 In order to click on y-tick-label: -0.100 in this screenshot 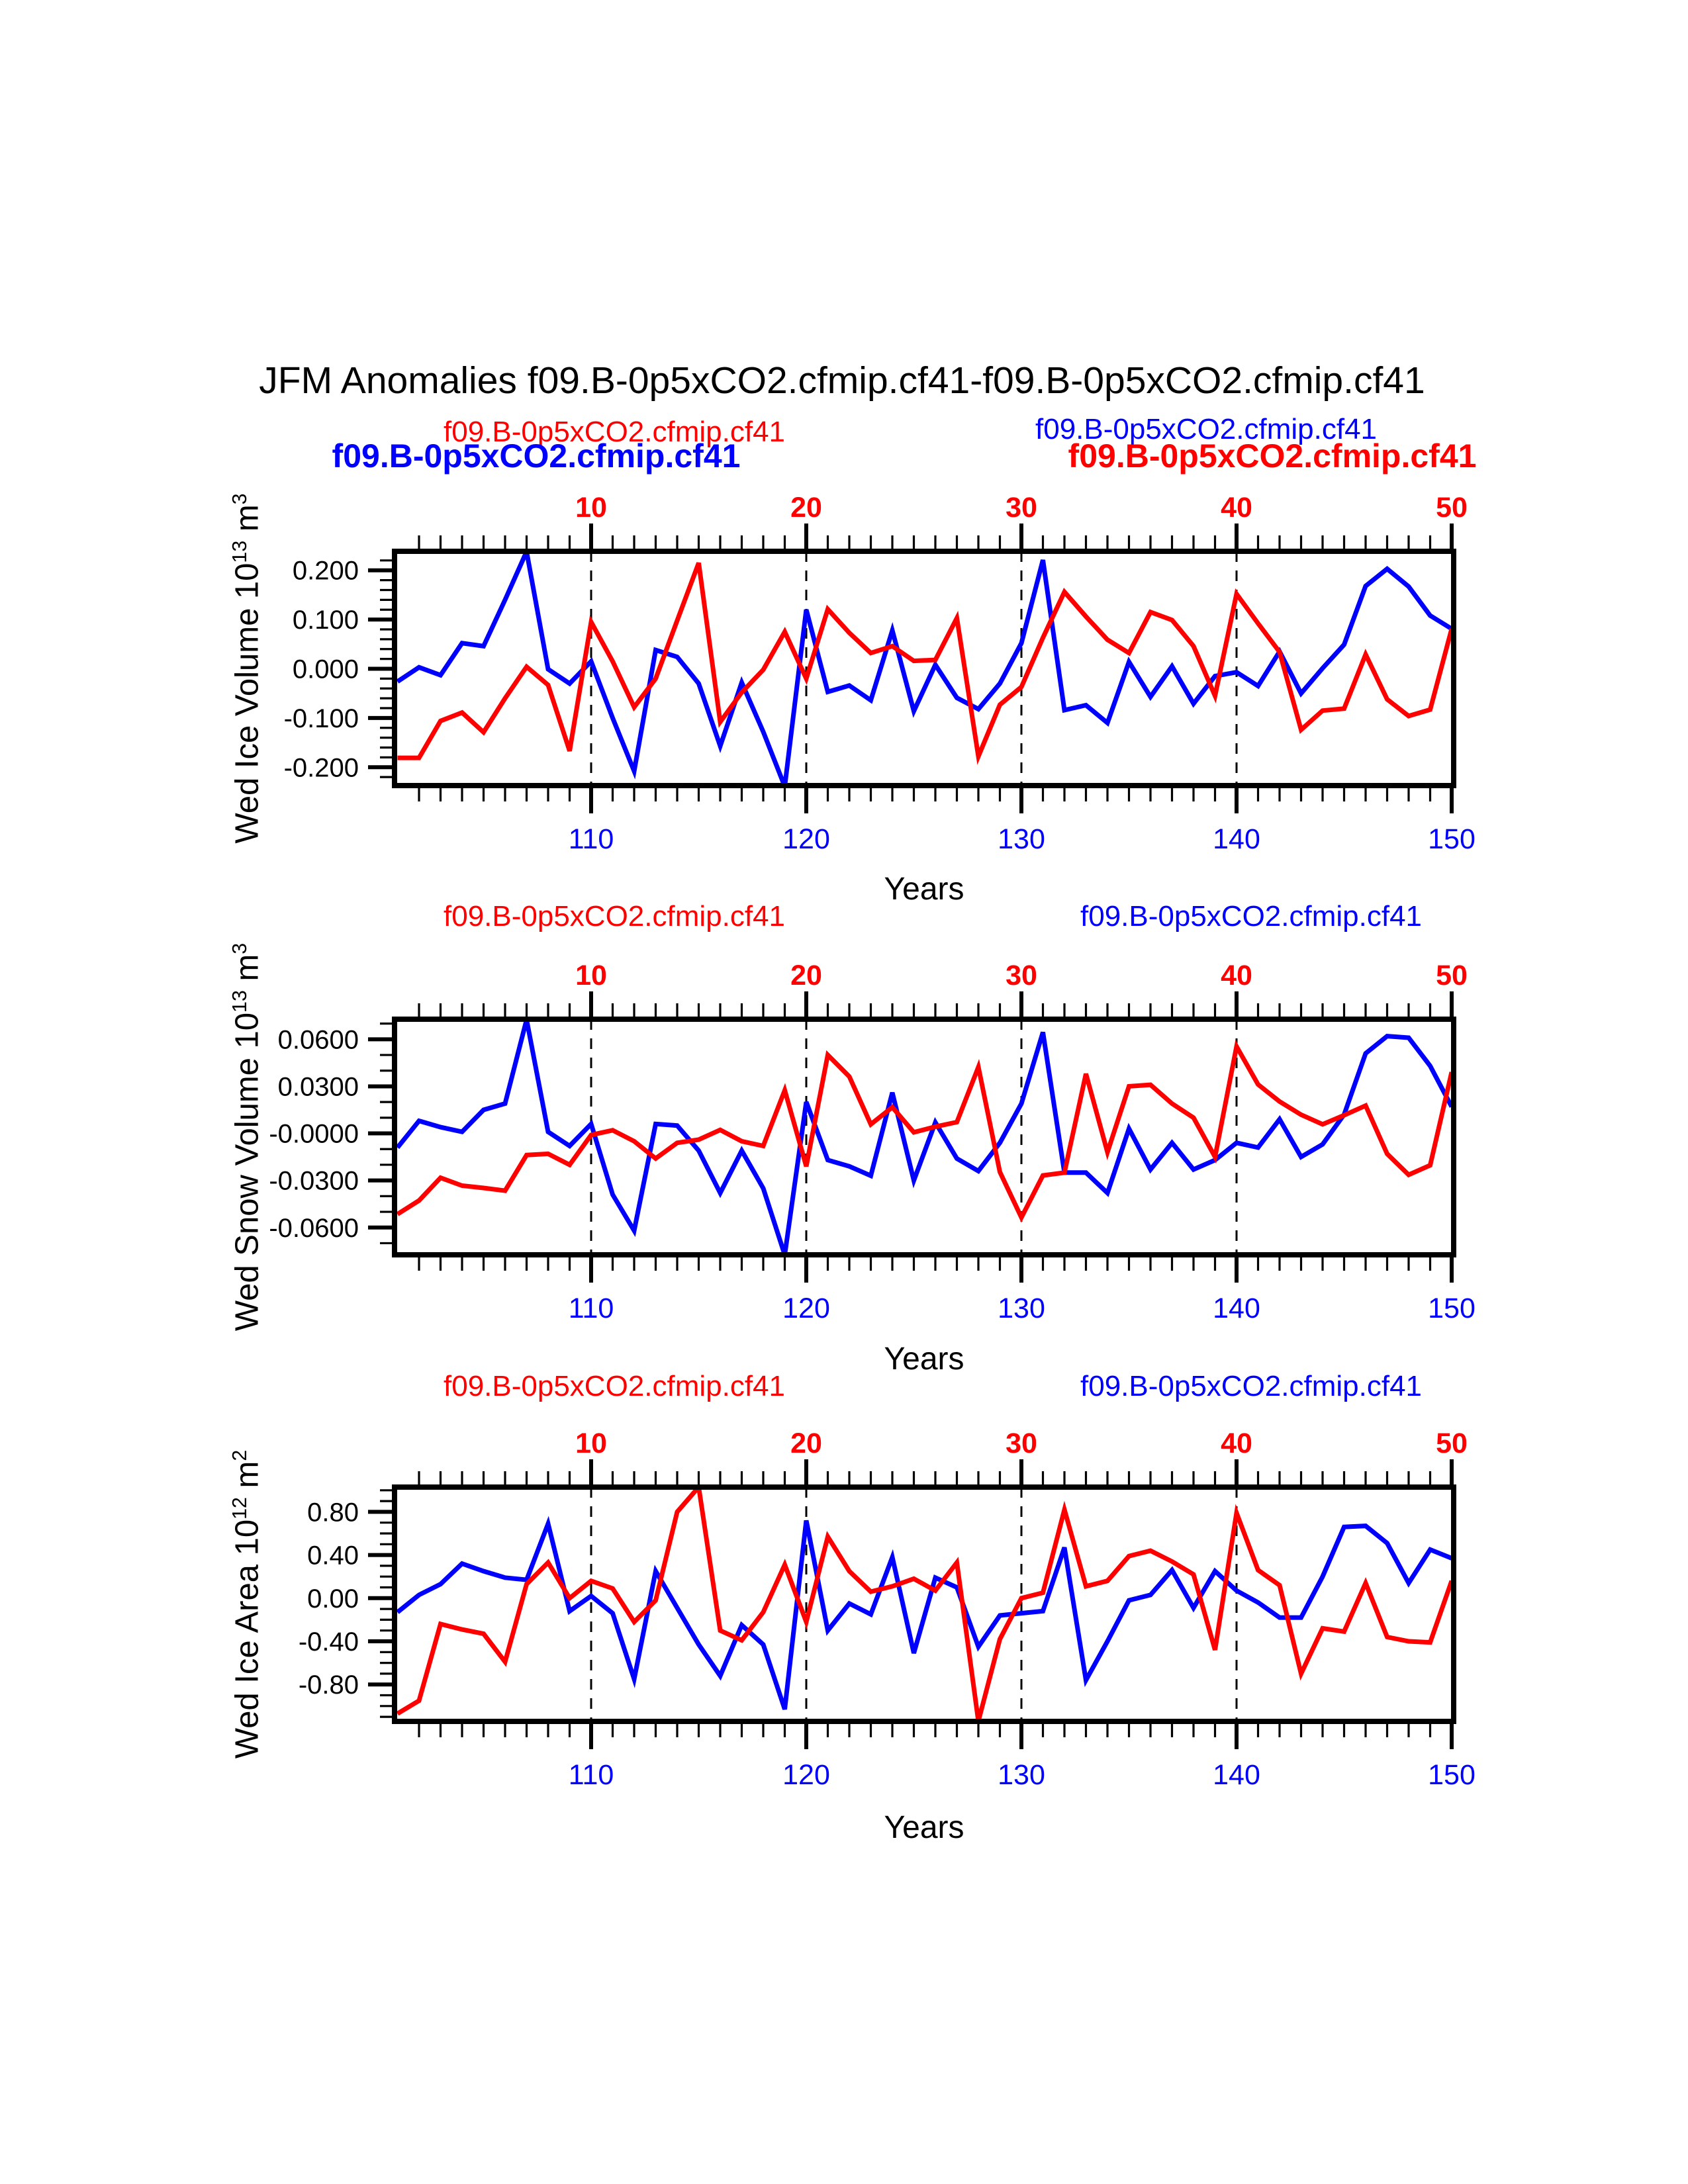, I will do `click(321, 718)`.